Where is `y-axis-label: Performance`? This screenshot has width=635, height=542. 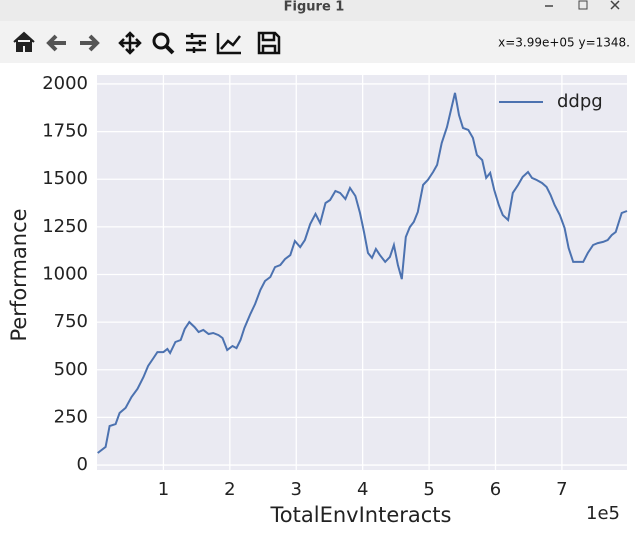 y-axis-label: Performance is located at coordinates (19, 274).